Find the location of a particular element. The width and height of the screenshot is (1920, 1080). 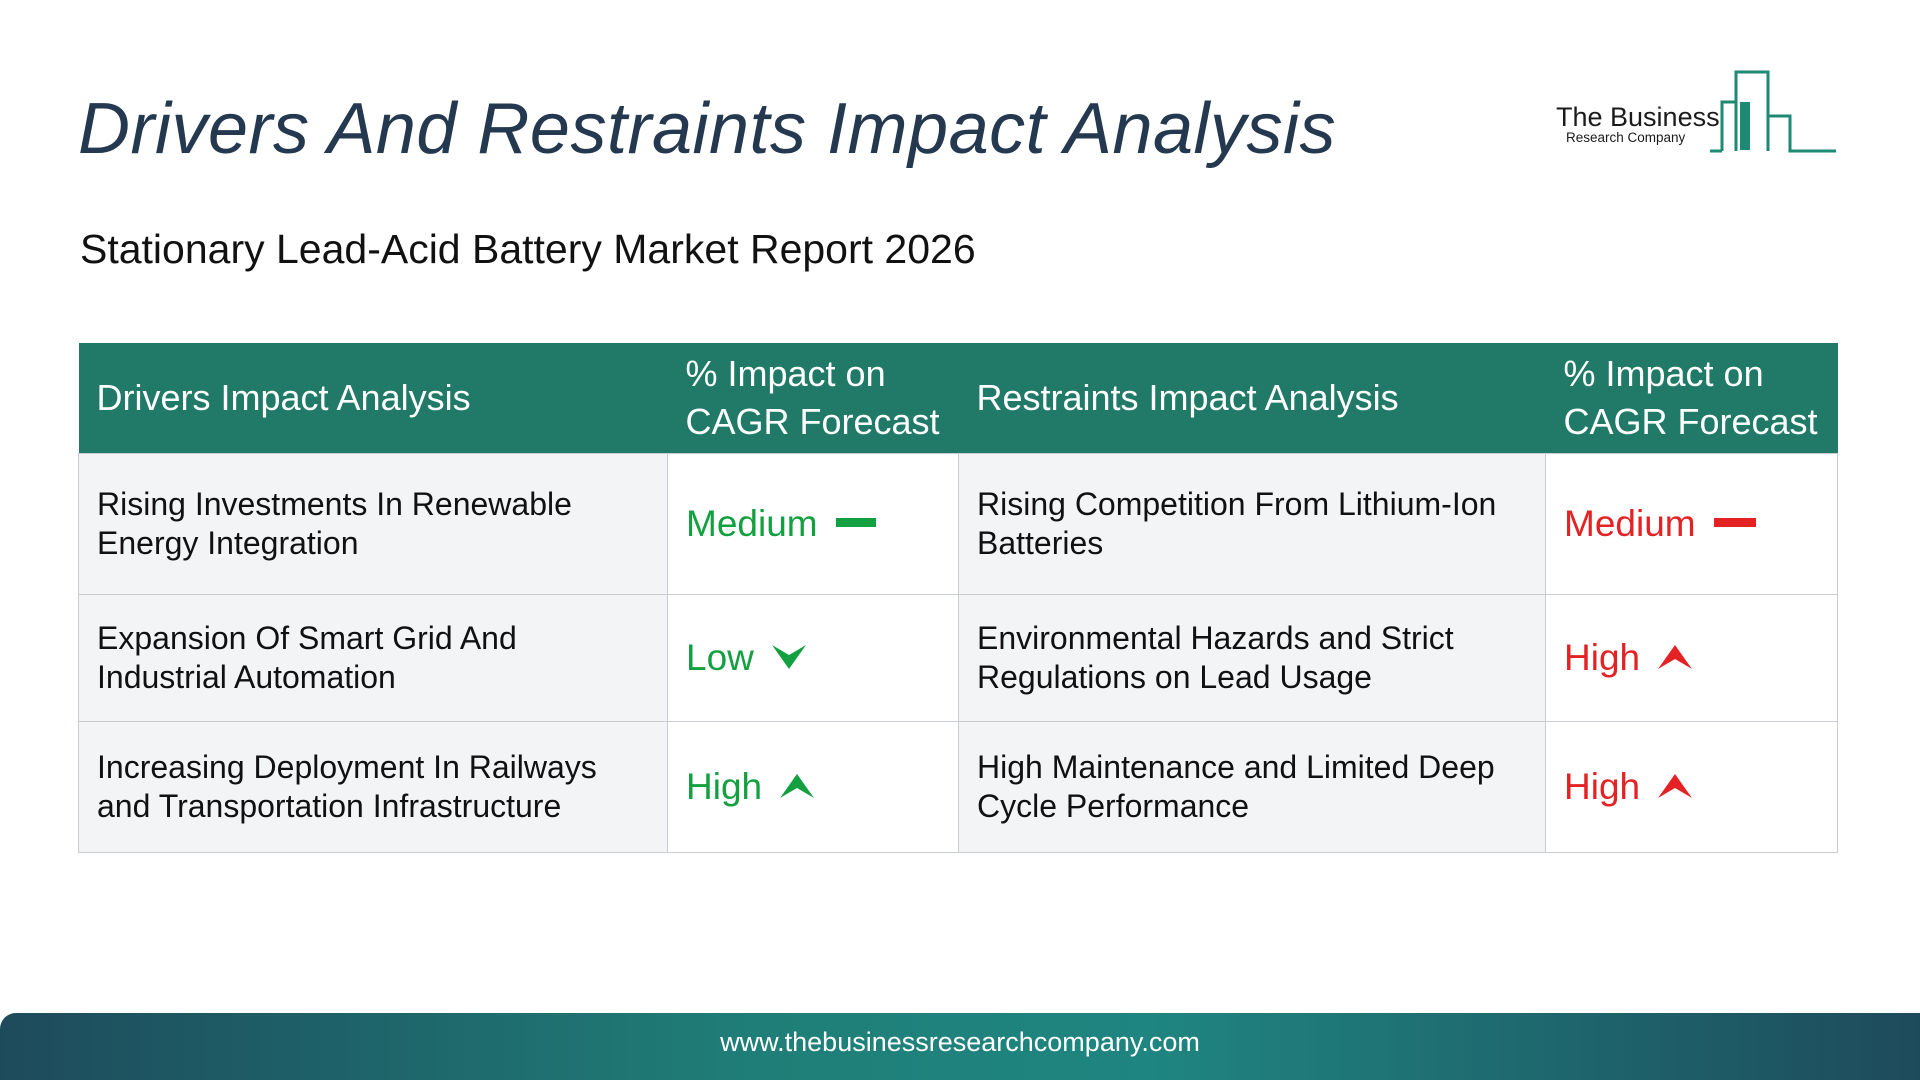

driver-impact-cell: Medium is located at coordinates (813, 524).